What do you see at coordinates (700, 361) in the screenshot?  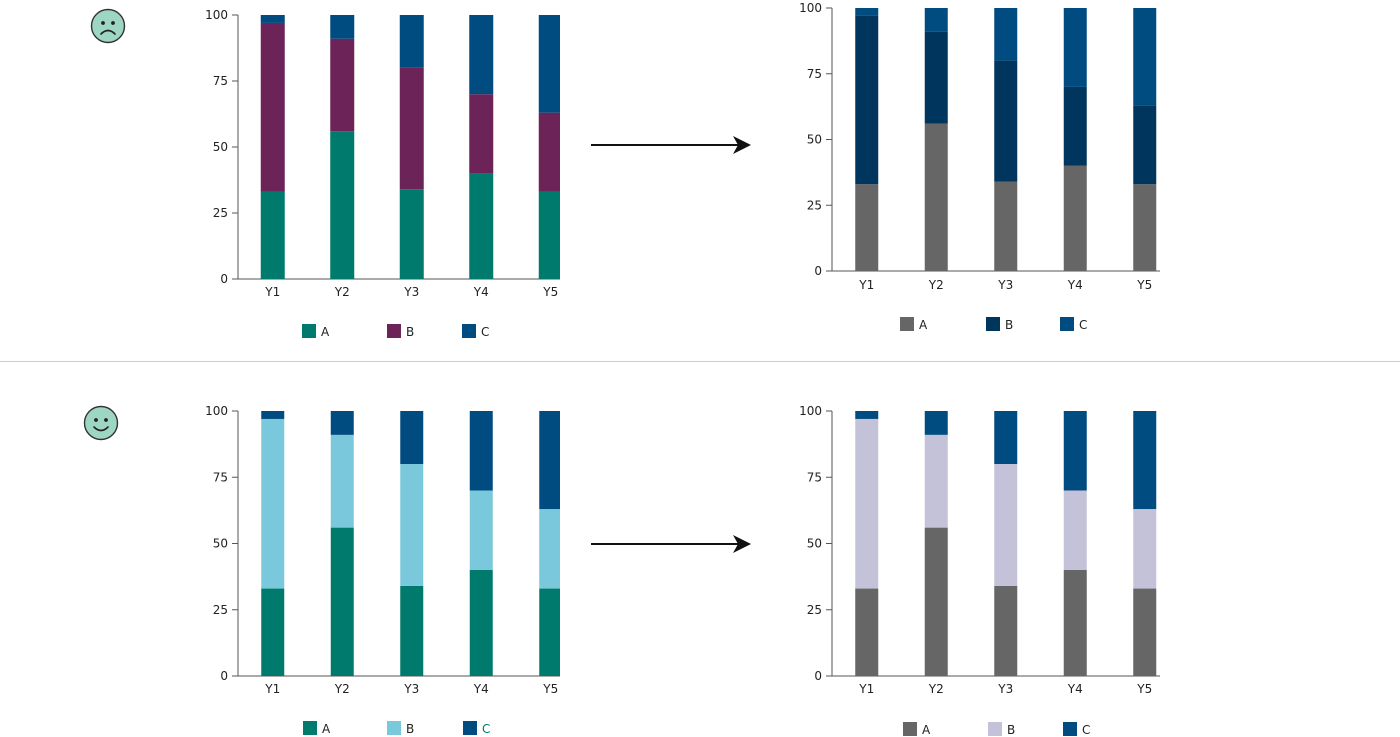 I see `row-divider` at bounding box center [700, 361].